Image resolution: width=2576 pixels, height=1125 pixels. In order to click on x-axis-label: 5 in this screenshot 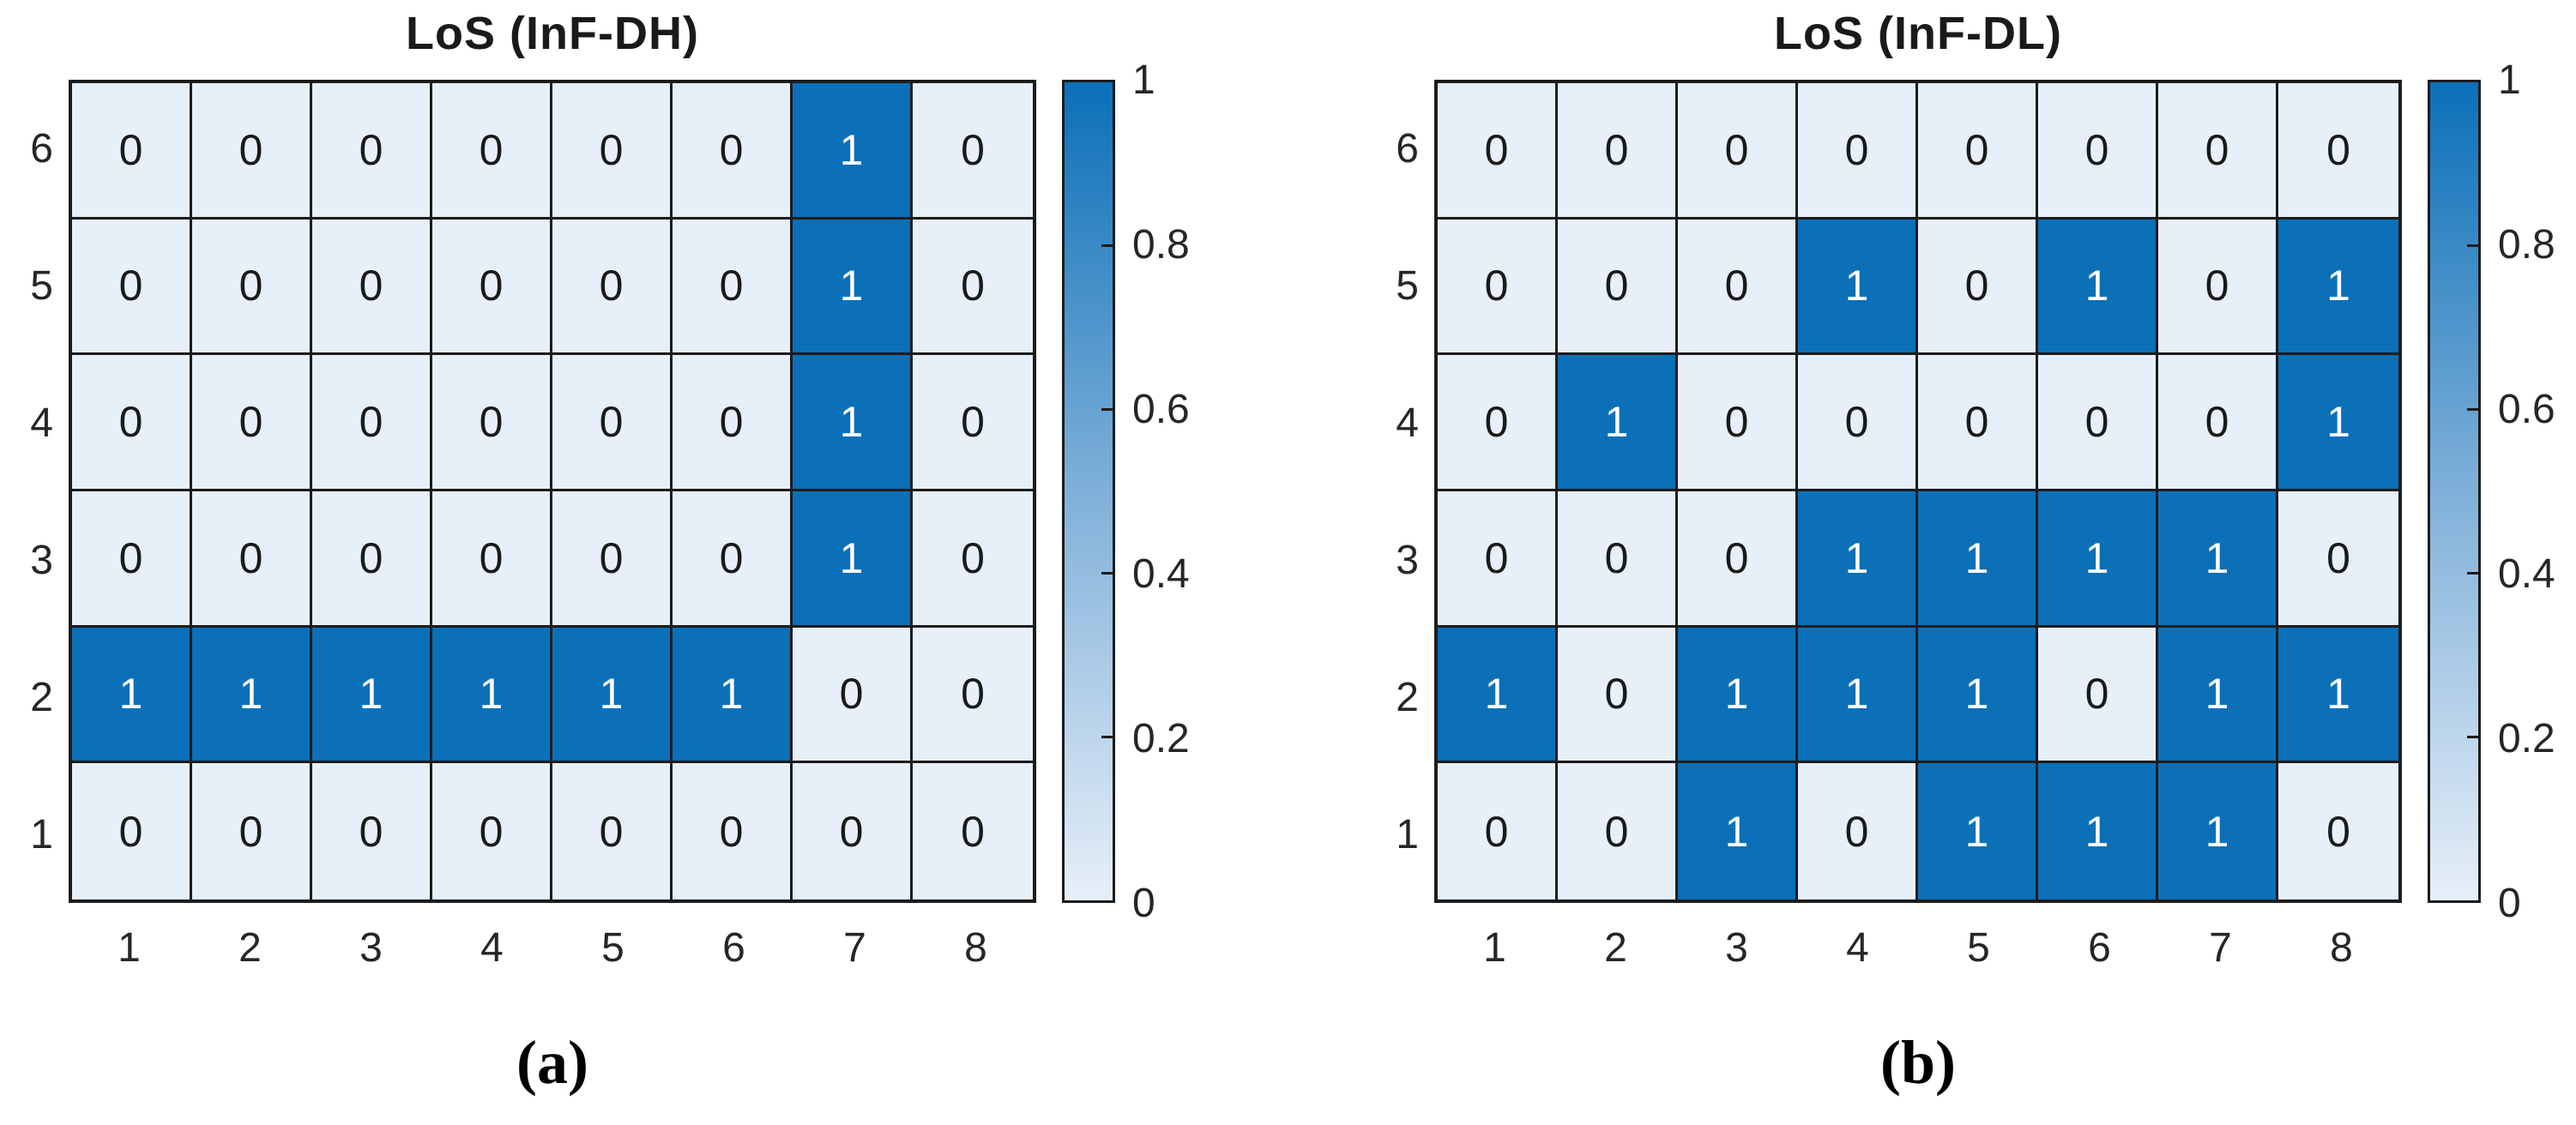, I will do `click(1978, 948)`.